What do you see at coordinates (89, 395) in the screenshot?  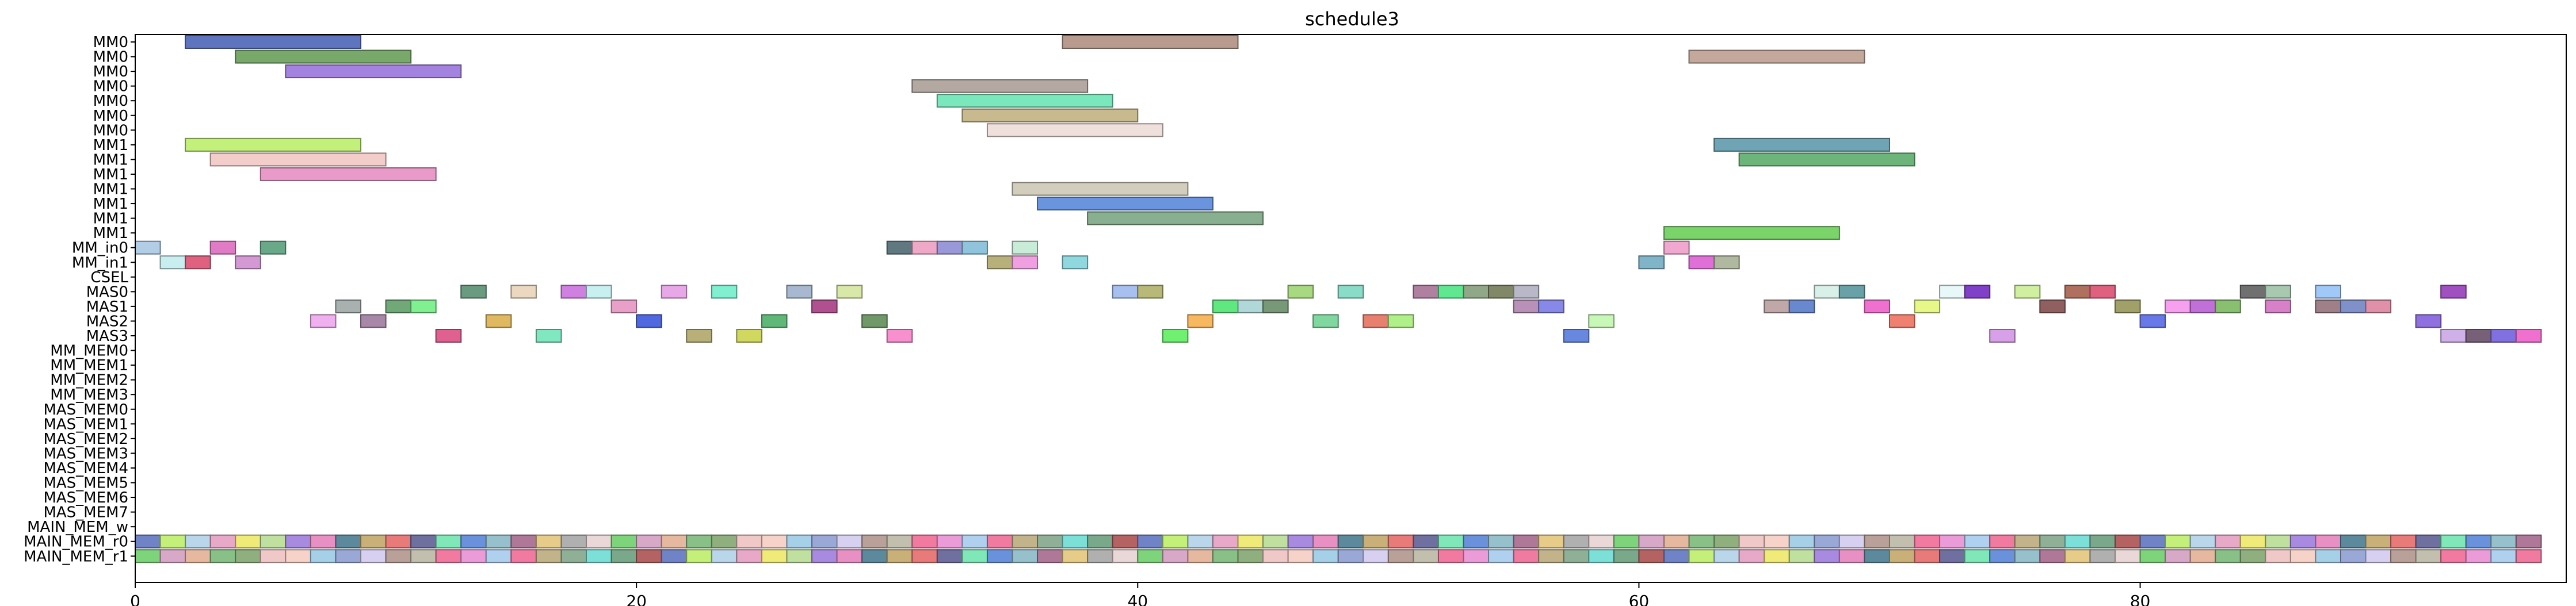 I see `row-label: MM_MEM3` at bounding box center [89, 395].